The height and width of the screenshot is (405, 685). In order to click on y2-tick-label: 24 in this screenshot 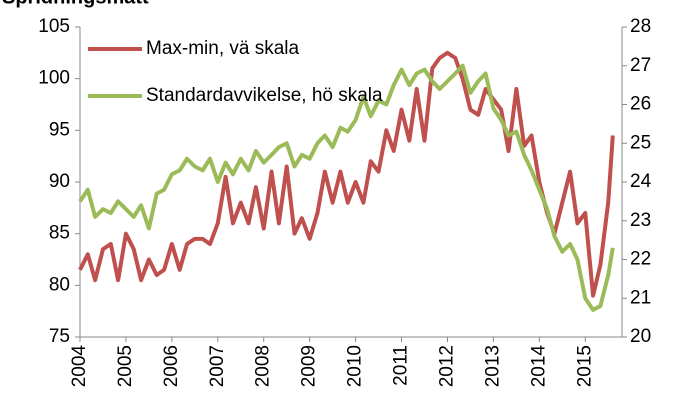, I will do `click(641, 181)`.